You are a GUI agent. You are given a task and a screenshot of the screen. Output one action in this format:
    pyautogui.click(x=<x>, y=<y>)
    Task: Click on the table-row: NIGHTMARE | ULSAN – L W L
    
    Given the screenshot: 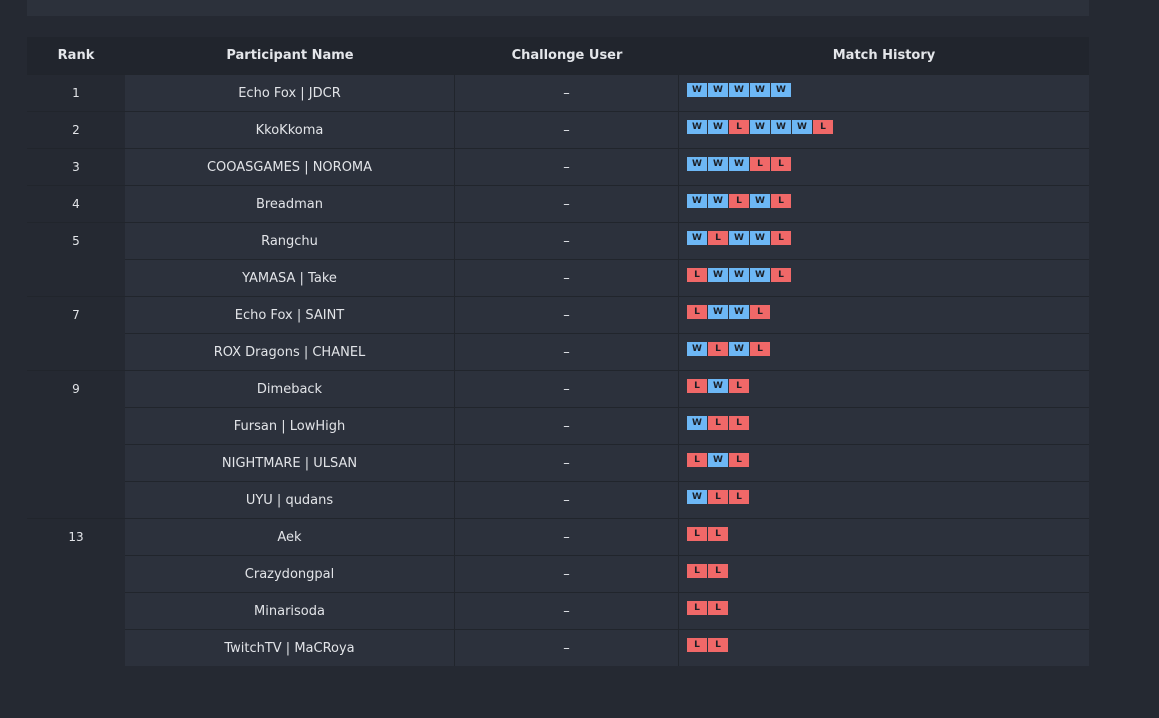 What is the action you would take?
    pyautogui.click(x=558, y=462)
    